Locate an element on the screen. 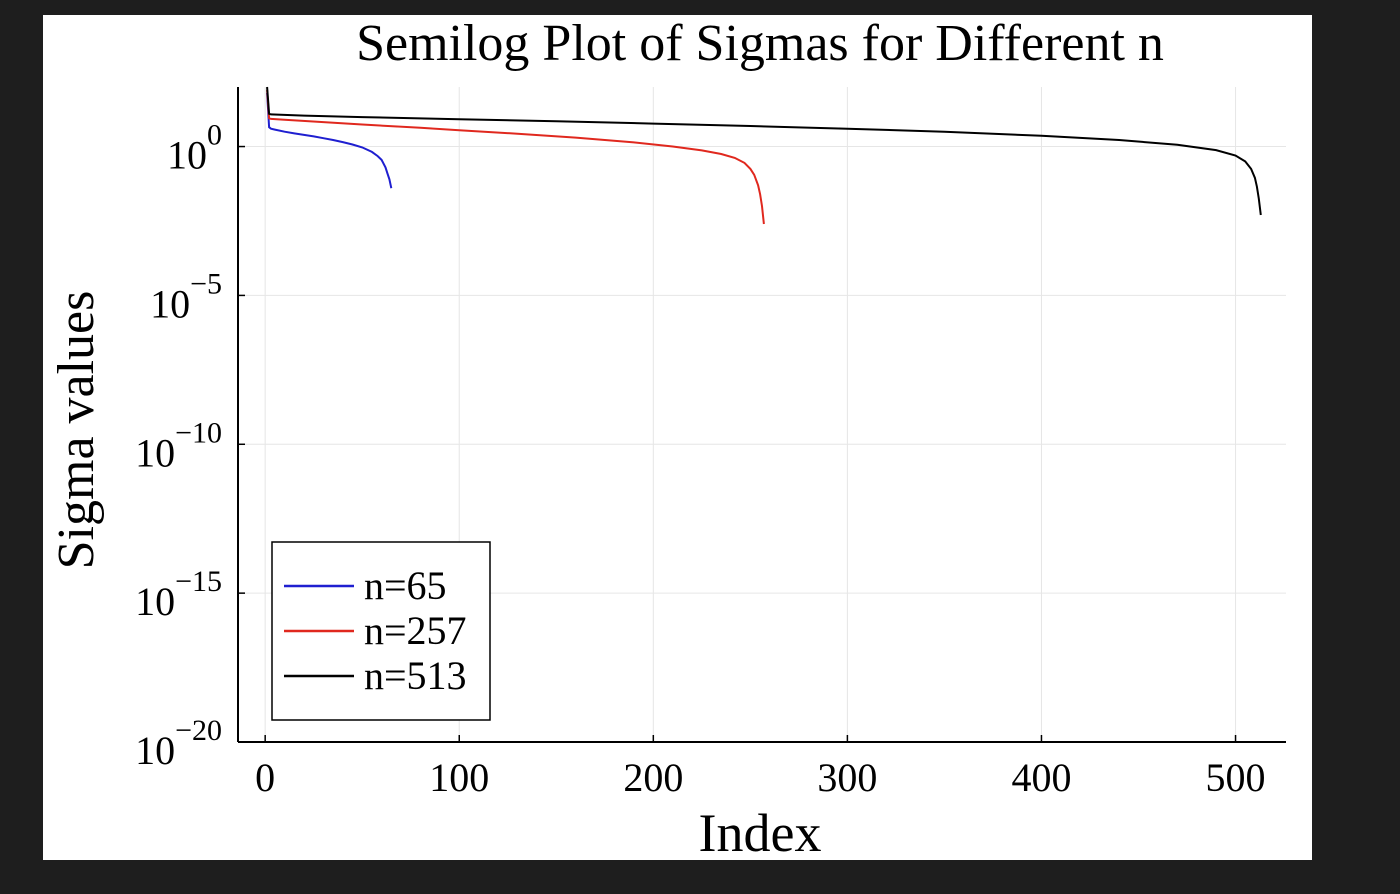  legend-label: n=65 is located at coordinates (405, 585).